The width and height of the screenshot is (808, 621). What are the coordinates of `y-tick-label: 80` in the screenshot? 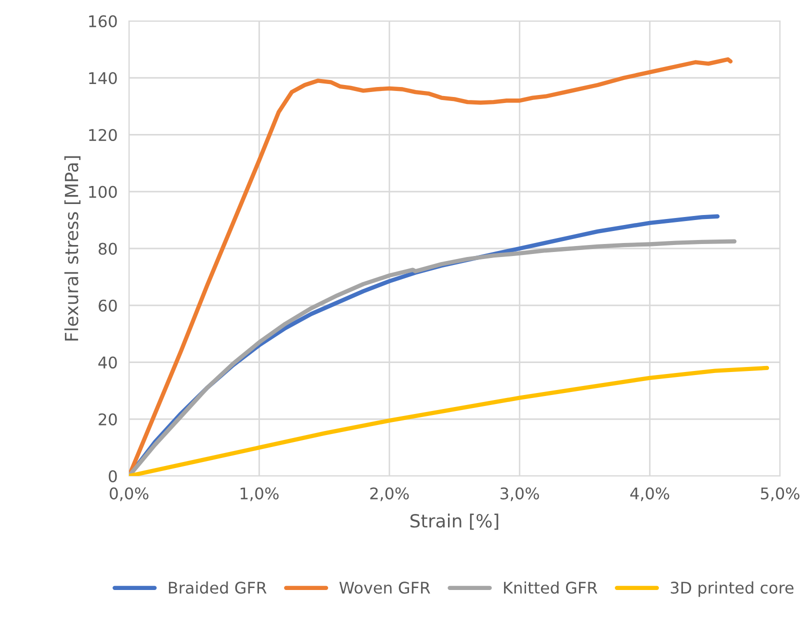 It's located at (107, 248).